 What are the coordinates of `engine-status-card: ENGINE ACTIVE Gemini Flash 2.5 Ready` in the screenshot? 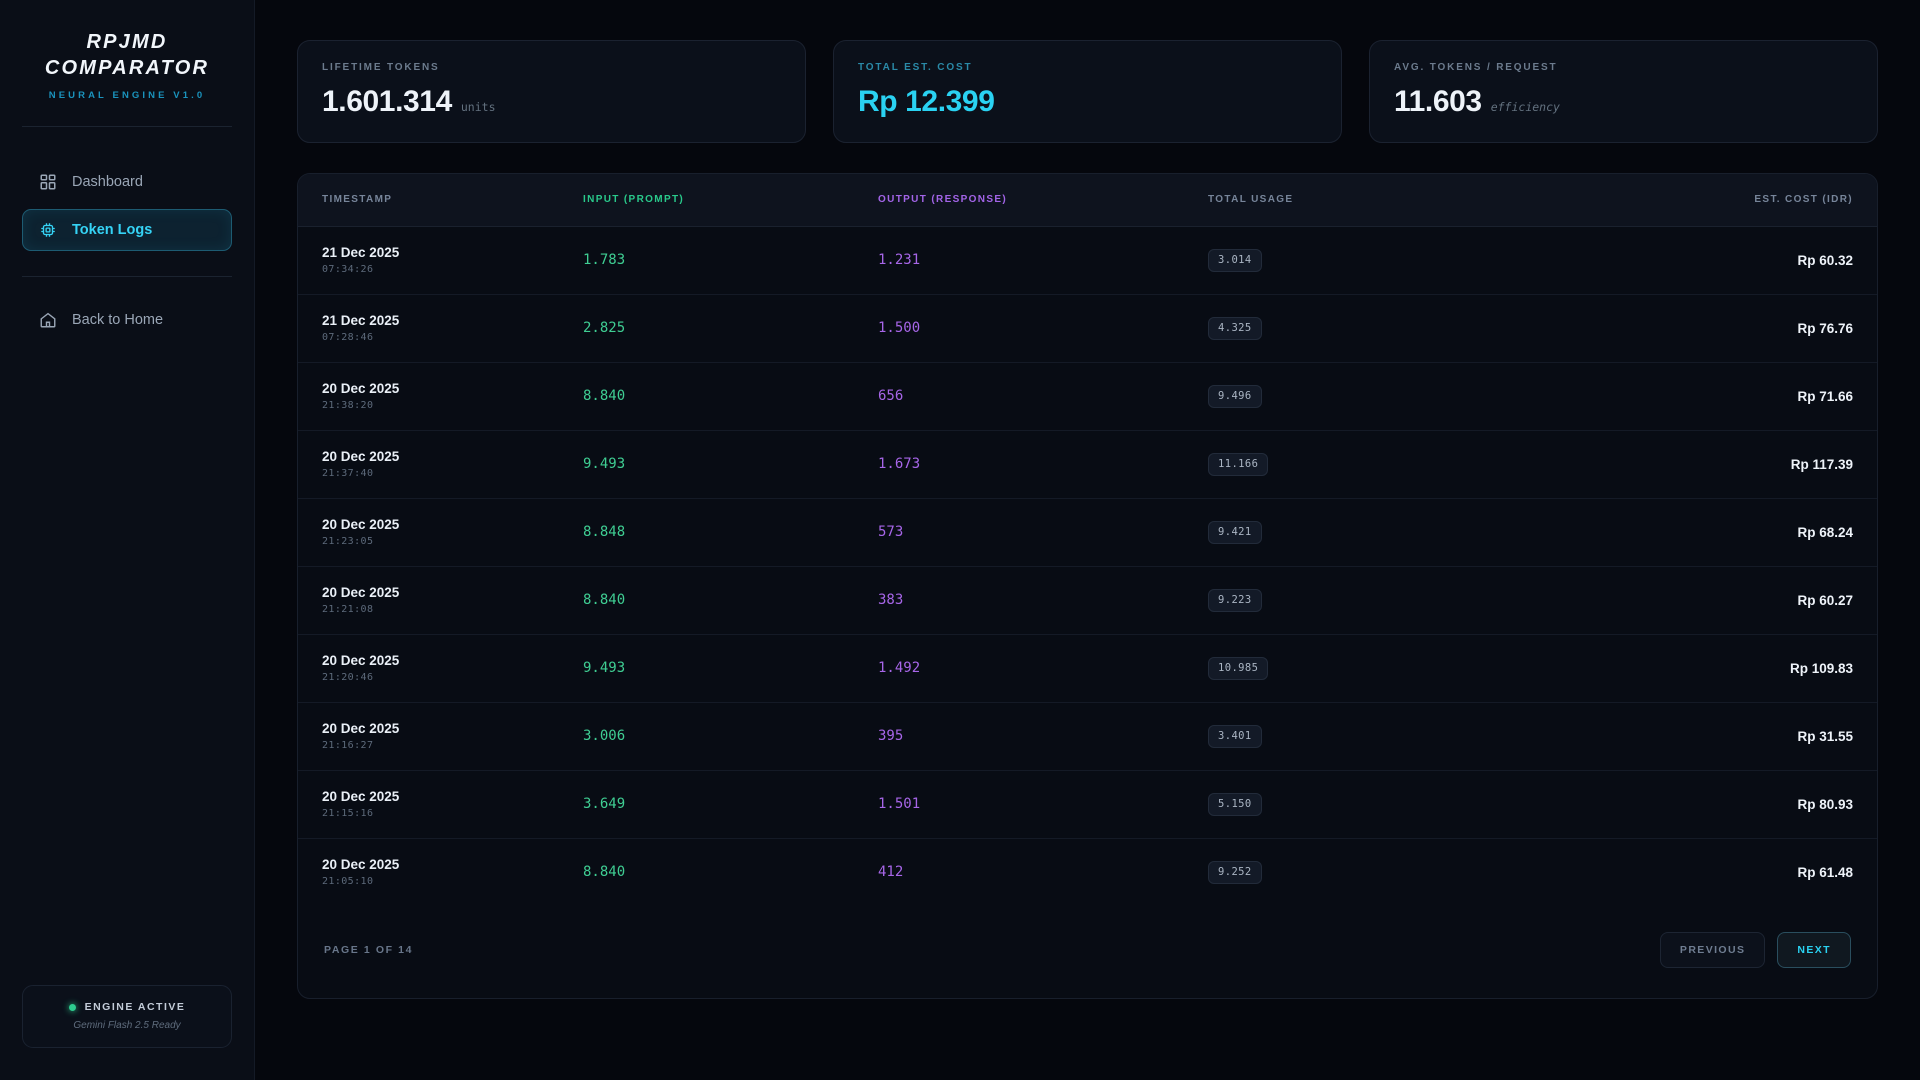 It's located at (127, 1016).